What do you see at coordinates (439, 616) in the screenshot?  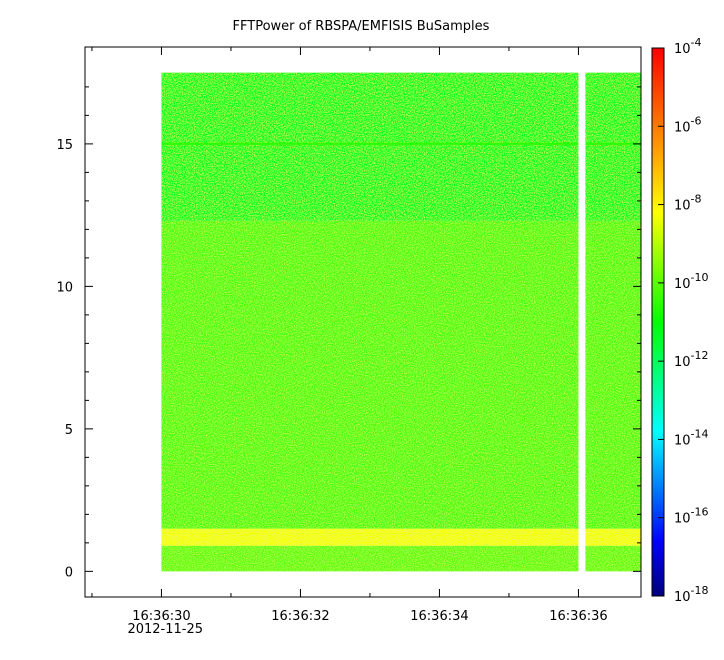 I see `x-tick-label-2: 16:36:34` at bounding box center [439, 616].